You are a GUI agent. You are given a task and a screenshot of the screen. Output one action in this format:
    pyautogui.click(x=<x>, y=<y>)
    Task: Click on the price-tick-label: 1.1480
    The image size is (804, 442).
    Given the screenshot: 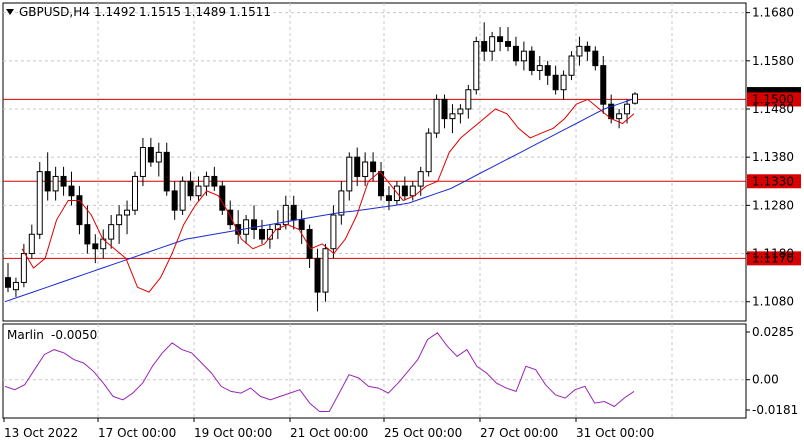 What is the action you would take?
    pyautogui.click(x=773, y=109)
    